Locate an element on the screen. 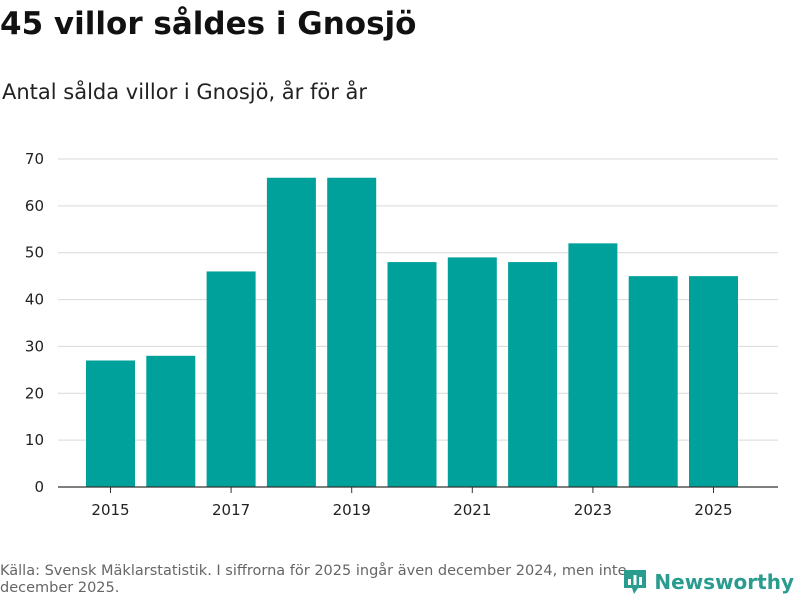 This screenshot has width=800, height=600. bar-2022 is located at coordinates (533, 374).